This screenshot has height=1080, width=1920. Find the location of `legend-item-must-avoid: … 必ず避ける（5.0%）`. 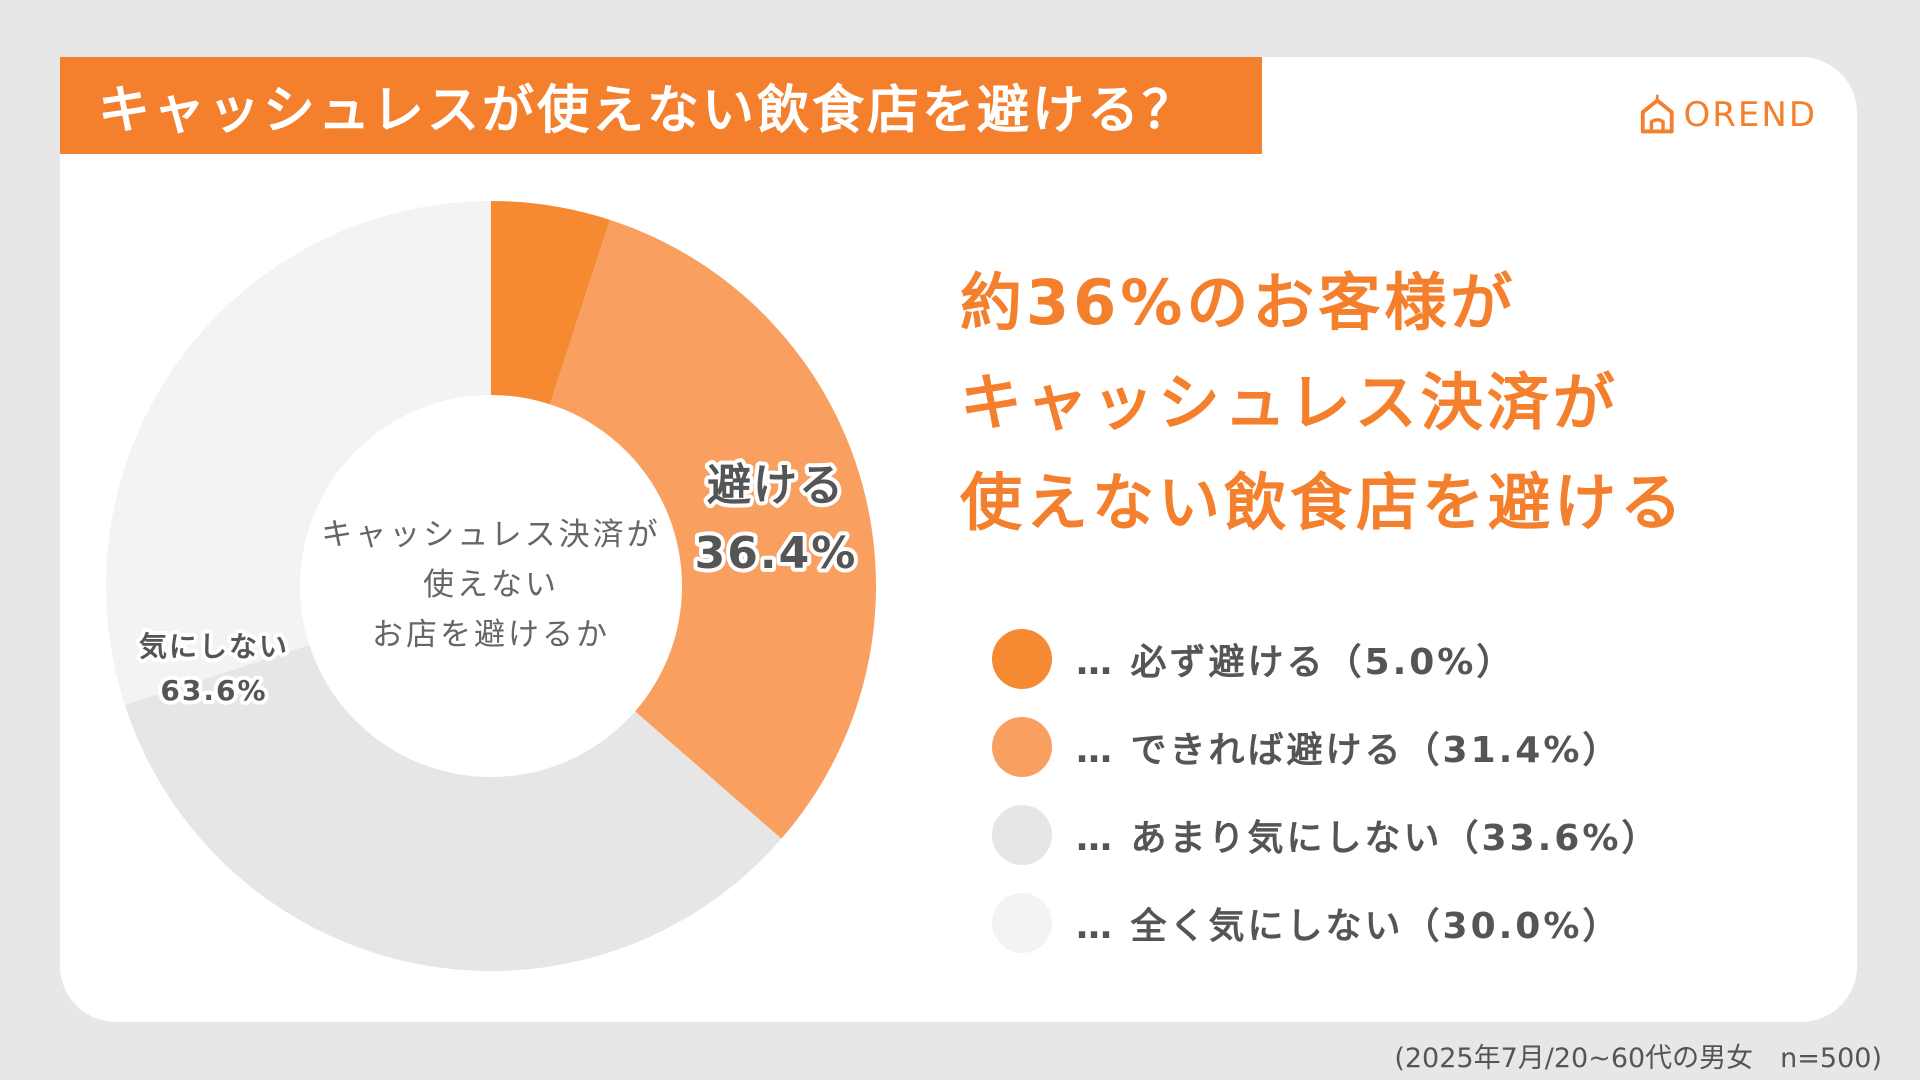

legend-item-must-avoid: … 必ず避ける（5.0%） is located at coordinates (1326, 659).